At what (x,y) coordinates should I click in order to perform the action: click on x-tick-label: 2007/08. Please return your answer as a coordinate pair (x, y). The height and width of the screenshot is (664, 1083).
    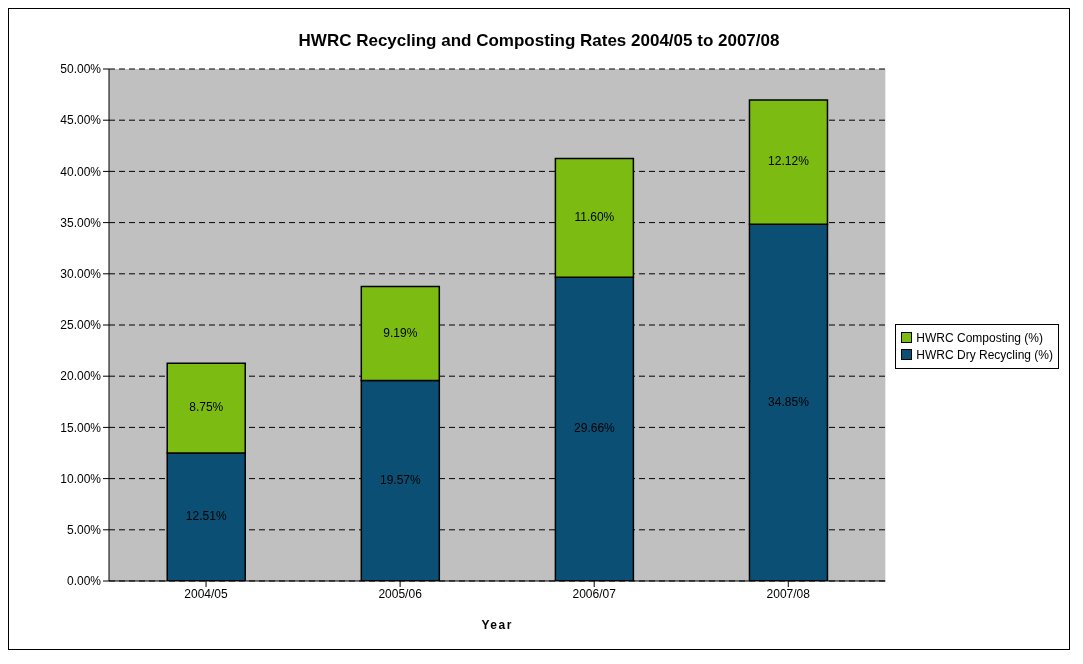
    Looking at the image, I should click on (788, 593).